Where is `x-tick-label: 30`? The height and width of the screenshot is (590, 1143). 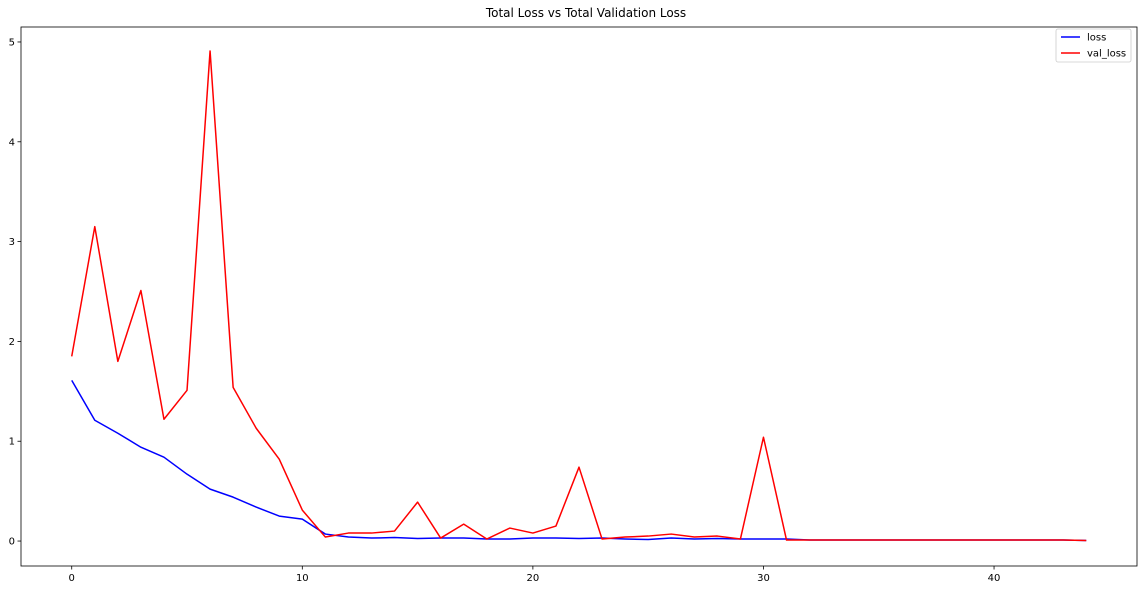 x-tick-label: 30 is located at coordinates (763, 578).